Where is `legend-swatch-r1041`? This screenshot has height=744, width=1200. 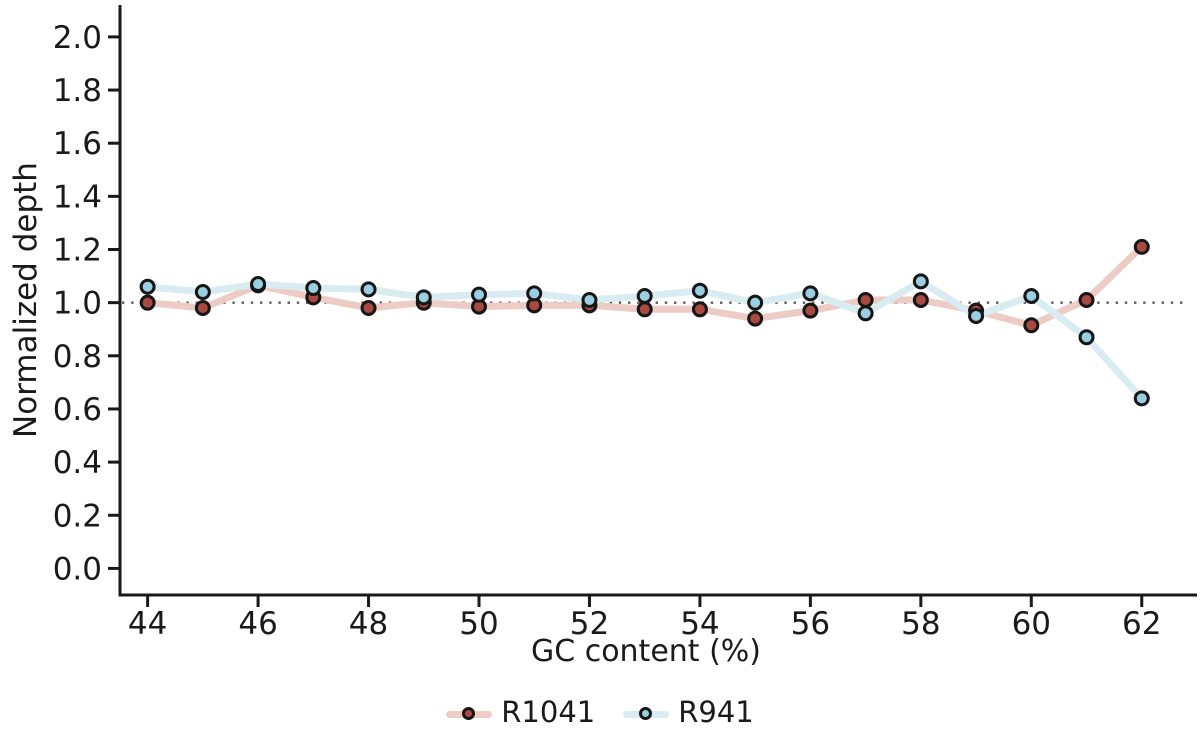 legend-swatch-r1041 is located at coordinates (469, 714).